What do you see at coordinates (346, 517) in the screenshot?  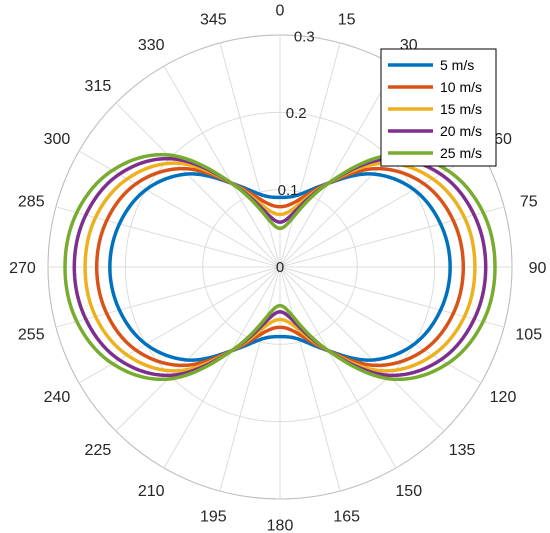 I see `theta-tick-label: 165` at bounding box center [346, 517].